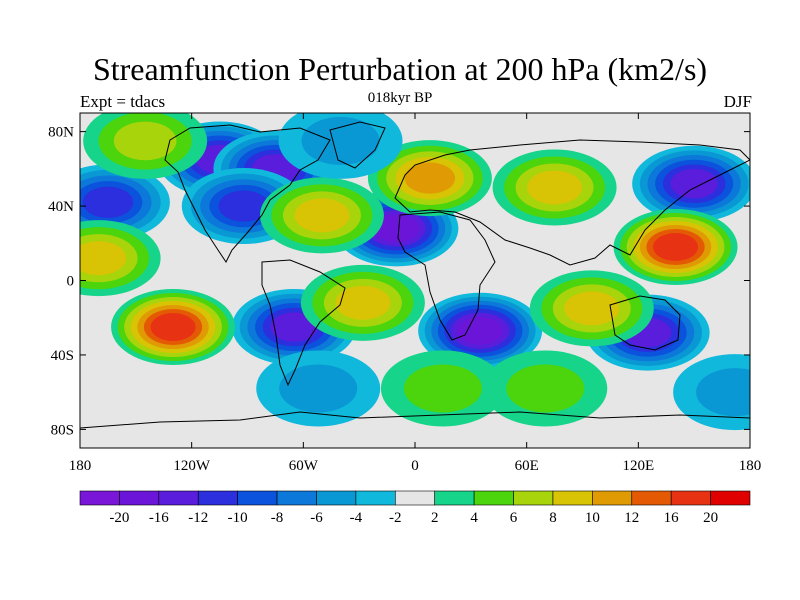  Describe the element at coordinates (645, 323) in the screenshot. I see `australia-coastline` at that location.